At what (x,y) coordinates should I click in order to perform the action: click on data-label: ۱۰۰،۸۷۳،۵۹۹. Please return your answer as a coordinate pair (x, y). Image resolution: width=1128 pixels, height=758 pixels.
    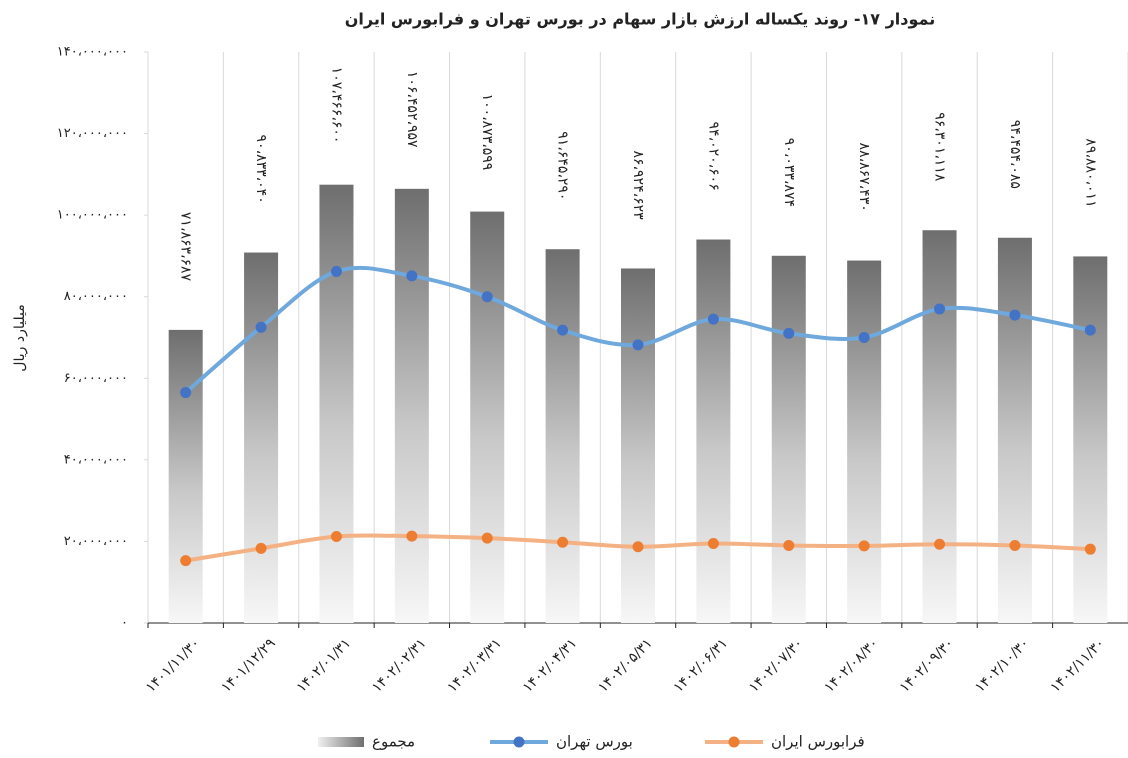
    Looking at the image, I should click on (487, 132).